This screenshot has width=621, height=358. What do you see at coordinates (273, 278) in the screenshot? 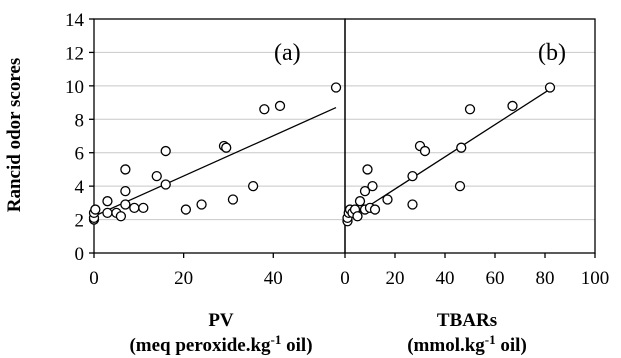
I see `panel-a-x-tick-label: 40` at bounding box center [273, 278].